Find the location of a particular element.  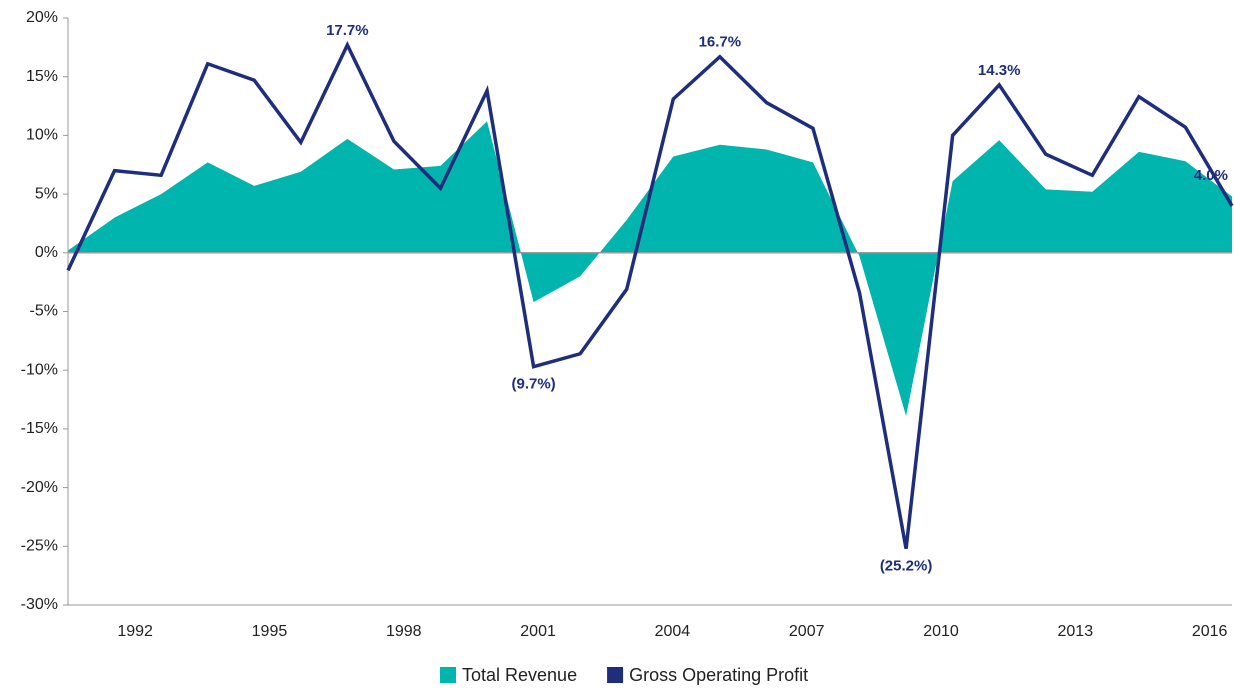

data-label: (25.2%) is located at coordinates (906, 566).